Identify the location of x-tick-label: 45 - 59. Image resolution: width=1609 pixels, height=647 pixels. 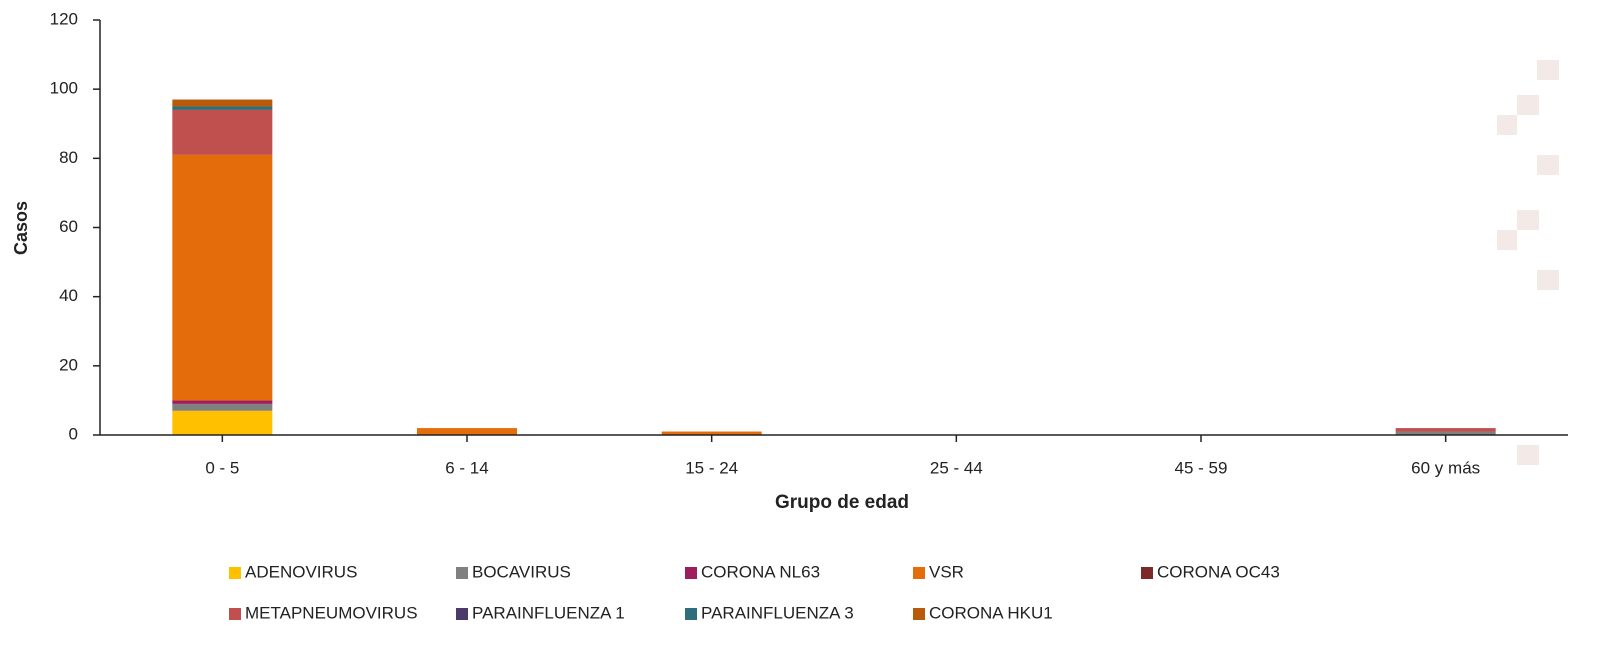
(1201, 467).